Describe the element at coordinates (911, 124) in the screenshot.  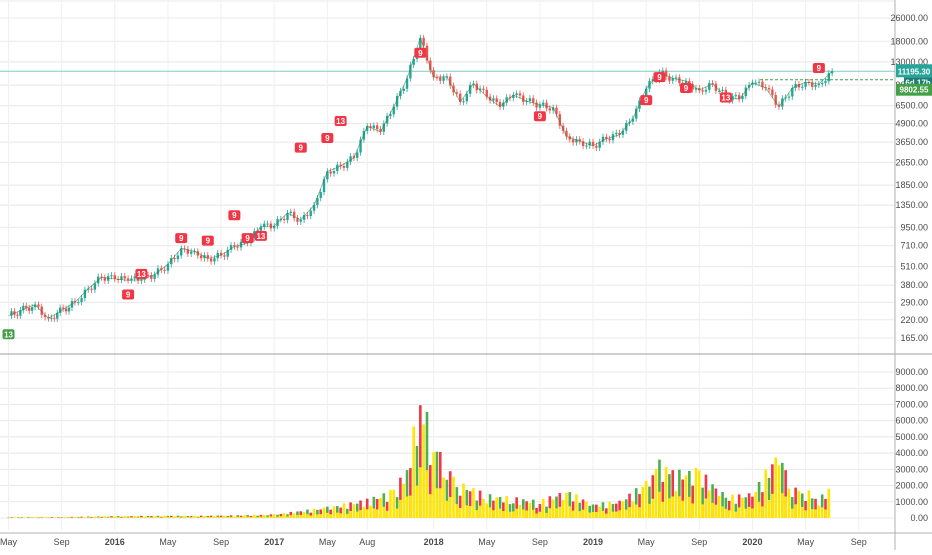
I see `price-tick-label: 4900.00` at that location.